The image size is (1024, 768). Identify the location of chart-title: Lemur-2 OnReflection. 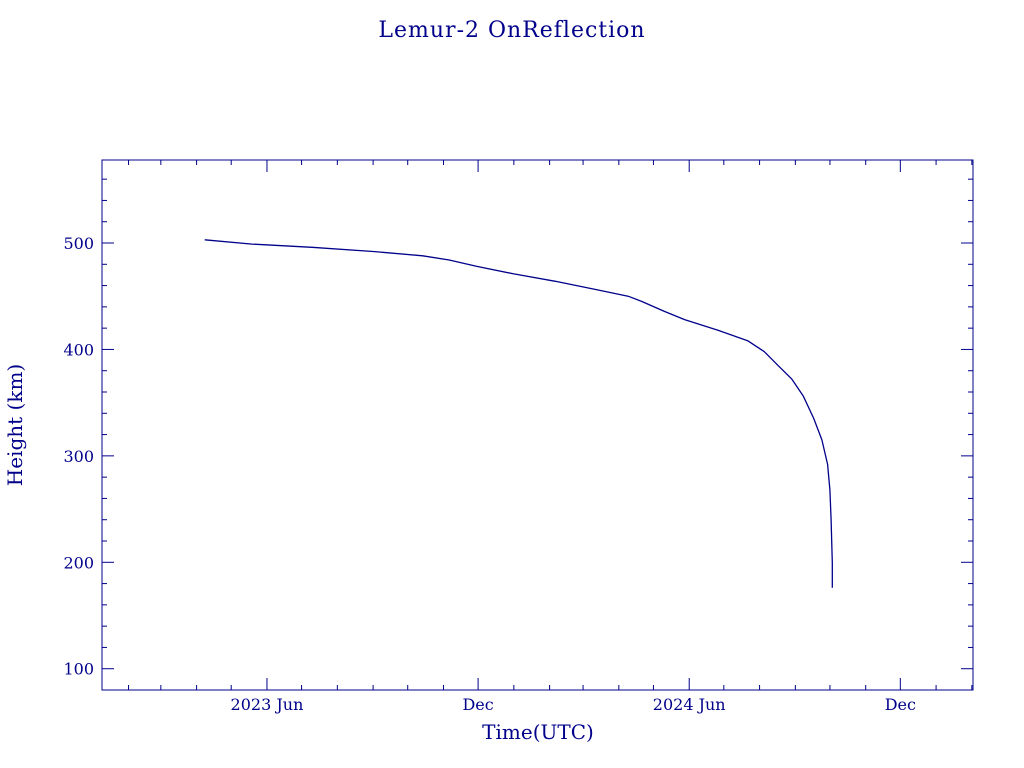
(511, 30).